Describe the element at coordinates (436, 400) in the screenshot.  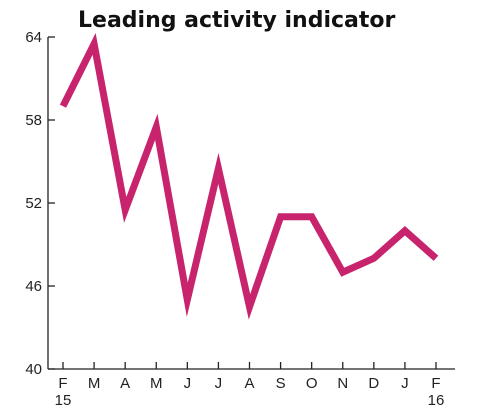
I see `x-tick-year-label: 16` at that location.